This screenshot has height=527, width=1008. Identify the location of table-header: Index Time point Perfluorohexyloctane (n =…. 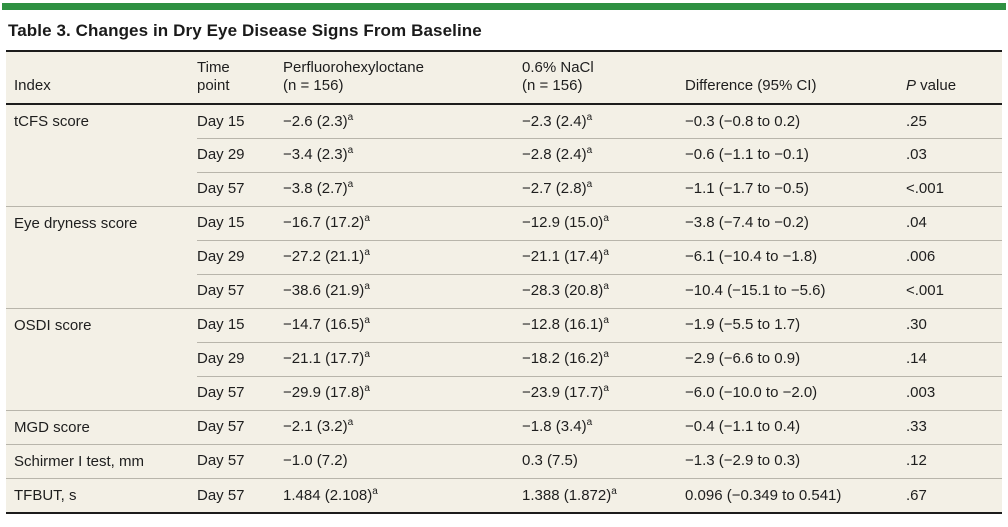
(504, 78).